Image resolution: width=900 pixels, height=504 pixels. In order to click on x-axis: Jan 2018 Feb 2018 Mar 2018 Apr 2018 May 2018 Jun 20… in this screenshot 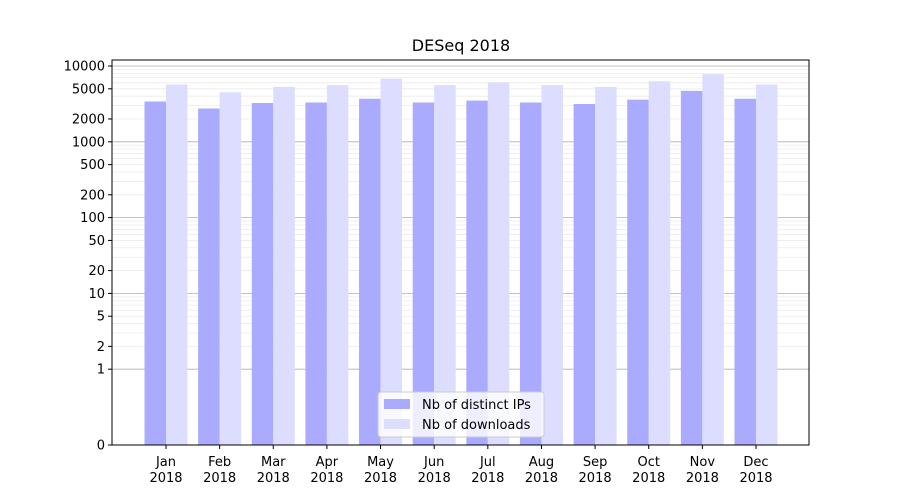, I will do `click(461, 465)`.